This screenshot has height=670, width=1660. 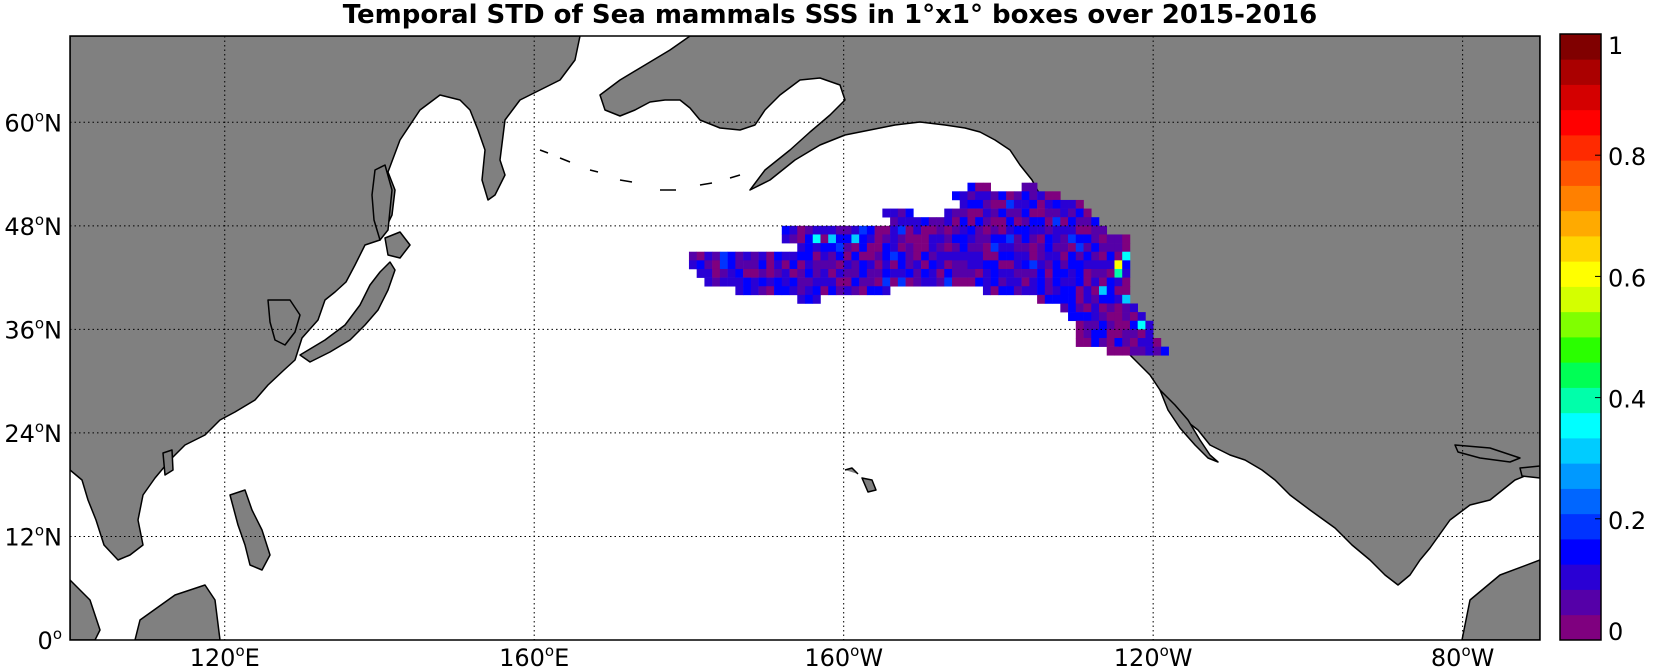 I want to click on longitude-tick-label: 120oW, so click(x=1153, y=656).